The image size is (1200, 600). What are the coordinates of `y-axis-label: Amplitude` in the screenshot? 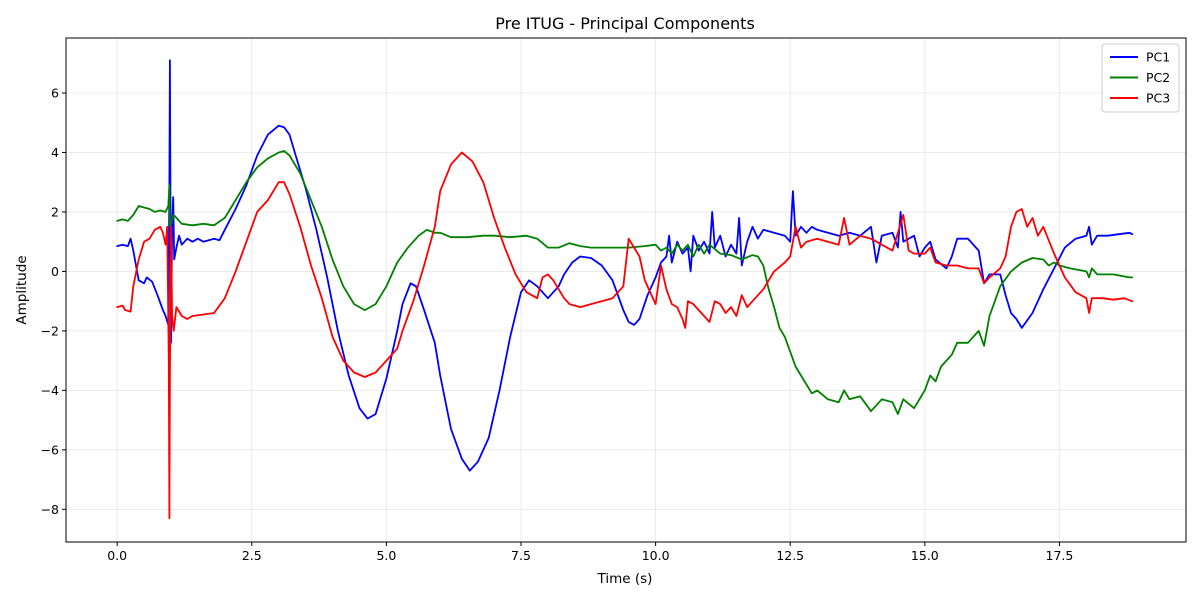 It's located at (22, 289).